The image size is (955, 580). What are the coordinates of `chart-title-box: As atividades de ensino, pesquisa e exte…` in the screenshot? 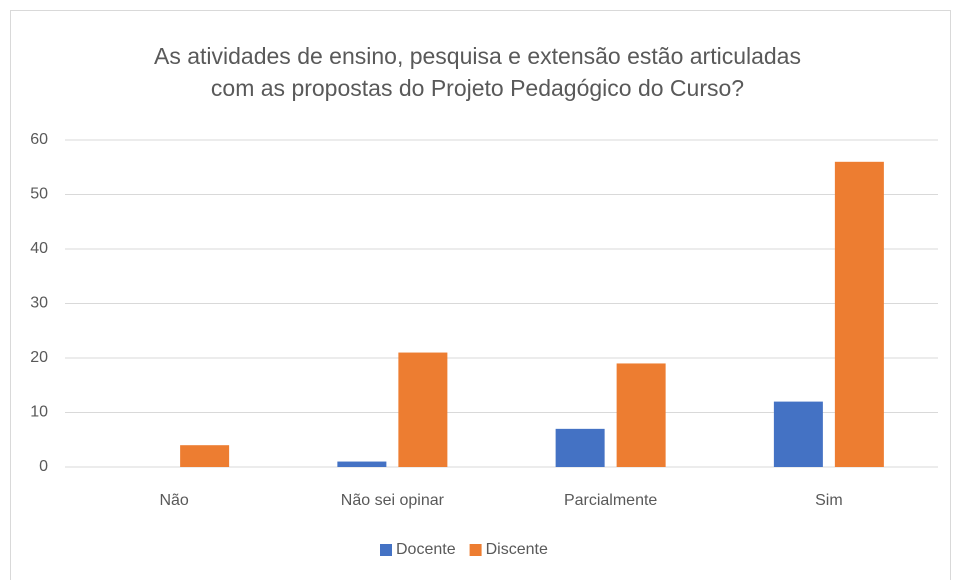 It's located at (477, 72).